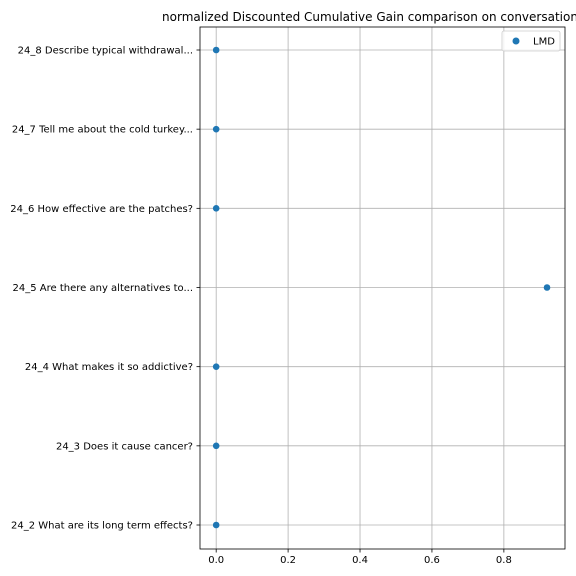 This screenshot has height=576, width=576. What do you see at coordinates (101, 209) in the screenshot?
I see `y-tick-label: 24_6 How effective are the patches?` at bounding box center [101, 209].